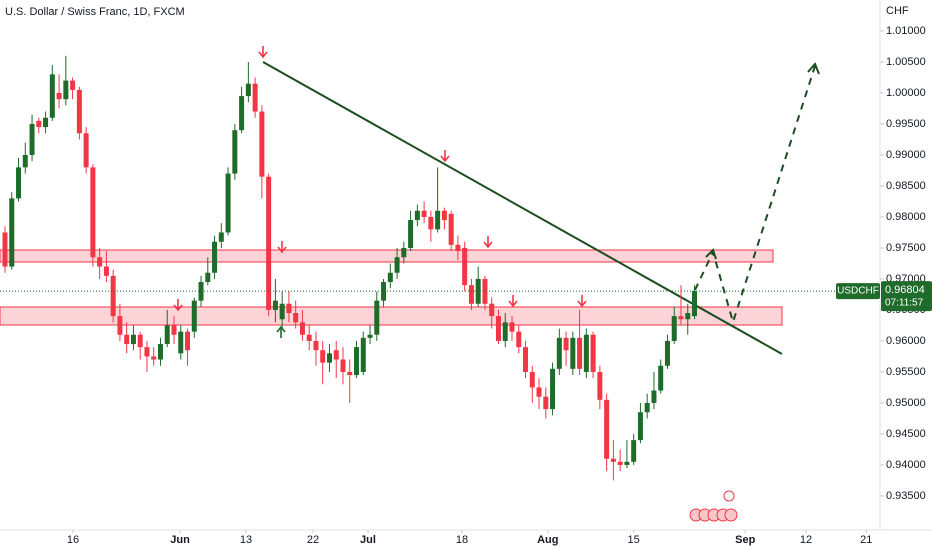 This screenshot has width=932, height=550. Describe the element at coordinates (905, 290) in the screenshot. I see `price-tag-label: 0.96804` at that location.